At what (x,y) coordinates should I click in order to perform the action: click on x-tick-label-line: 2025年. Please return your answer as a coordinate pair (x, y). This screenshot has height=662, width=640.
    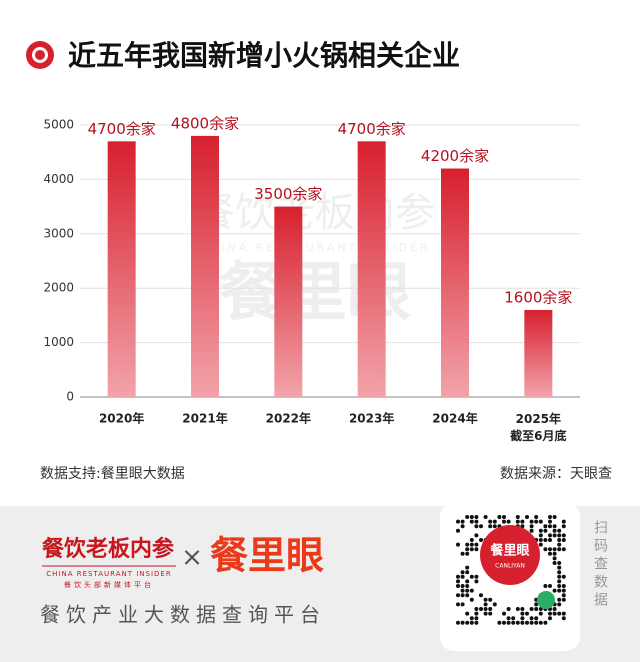
    Looking at the image, I should click on (538, 418).